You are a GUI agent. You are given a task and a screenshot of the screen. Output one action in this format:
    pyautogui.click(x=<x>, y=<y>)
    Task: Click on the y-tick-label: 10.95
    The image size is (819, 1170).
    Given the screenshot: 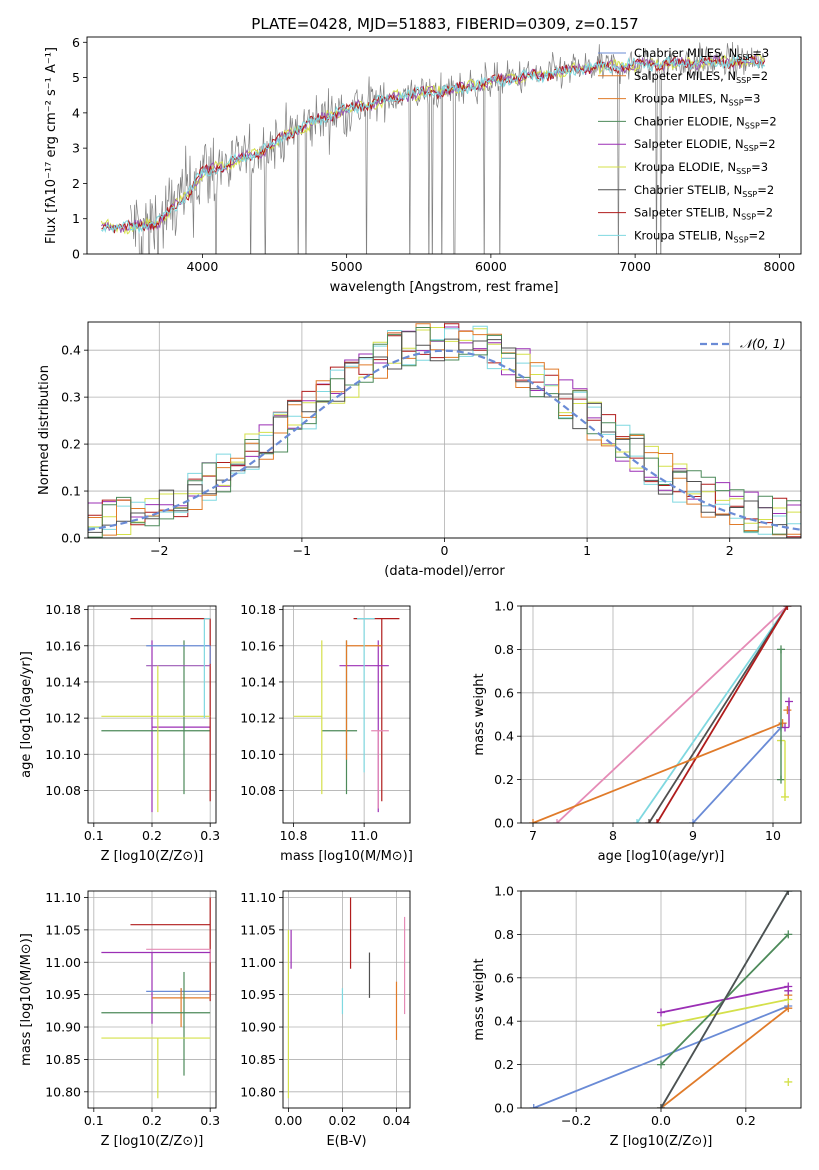 What is the action you would take?
    pyautogui.click(x=258, y=994)
    